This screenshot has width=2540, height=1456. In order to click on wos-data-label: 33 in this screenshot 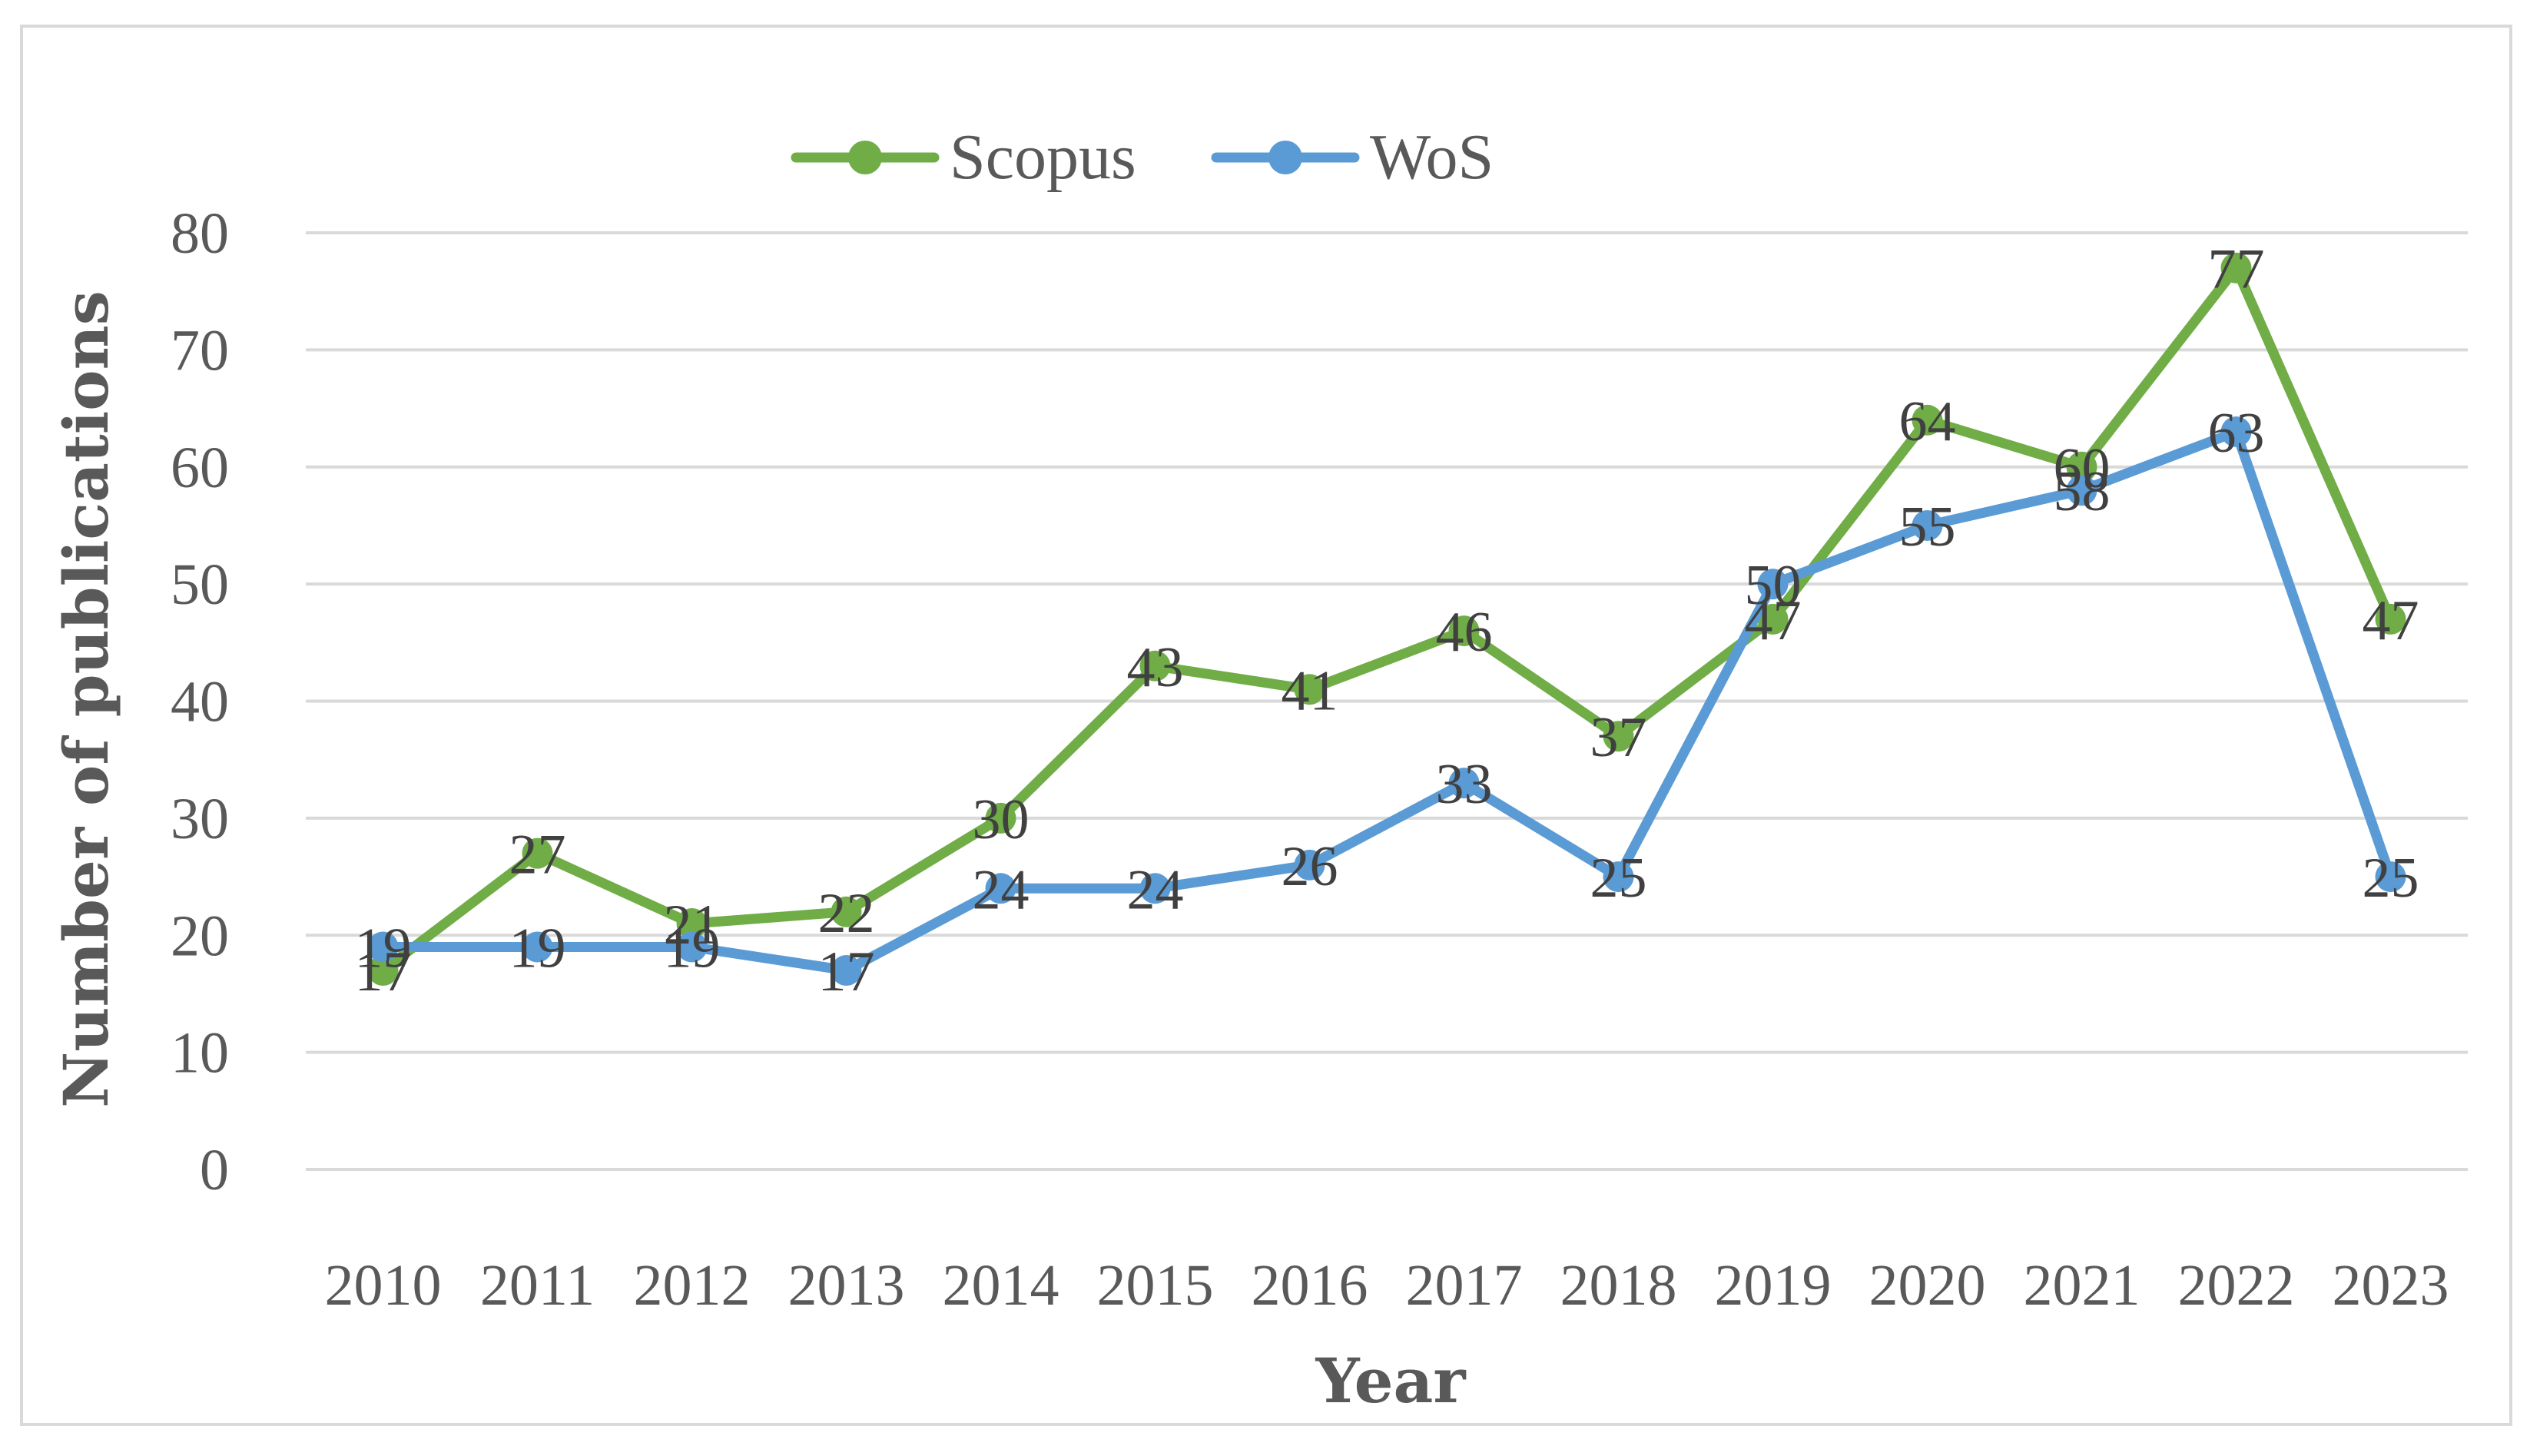, I will do `click(1465, 785)`.